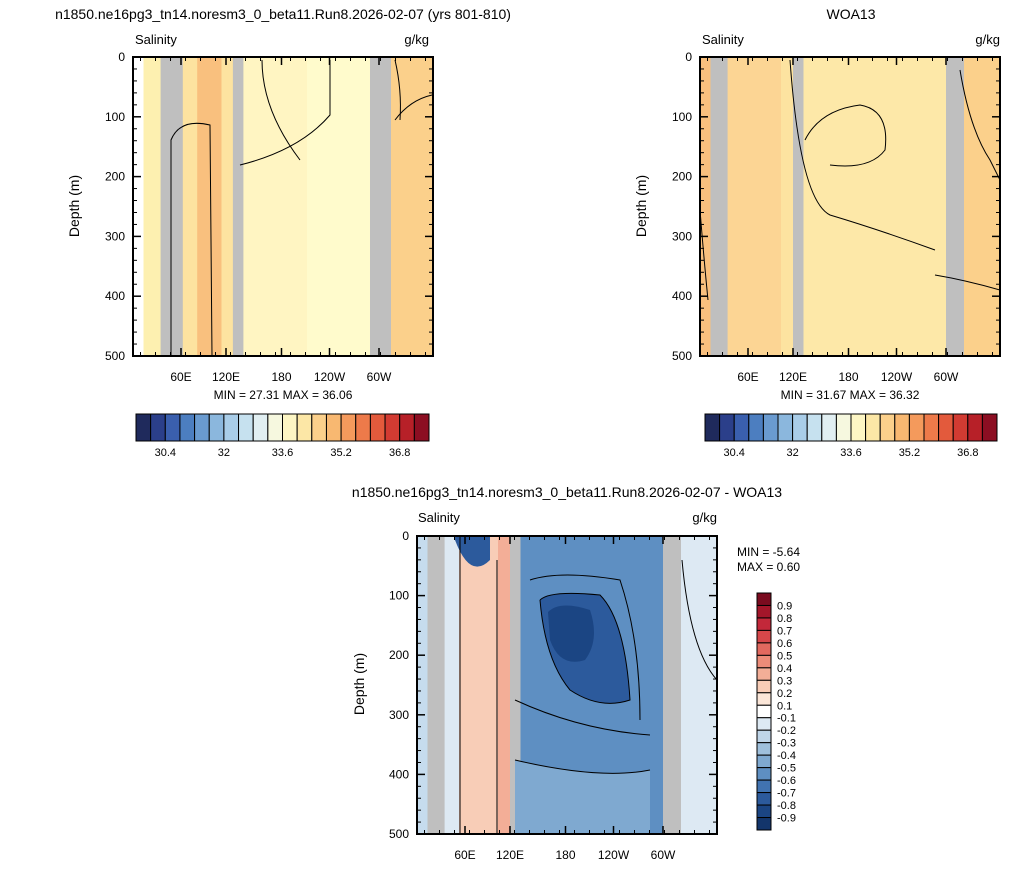 This screenshot has height=869, width=1016. I want to click on colorbar-label: -0.6, so click(786, 781).